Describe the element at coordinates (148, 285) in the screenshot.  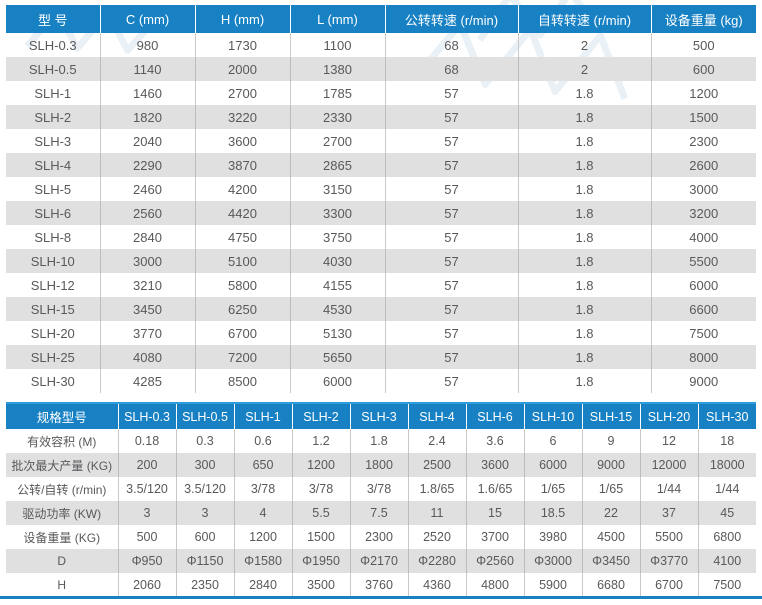
I see `value-cell: 3210` at that location.